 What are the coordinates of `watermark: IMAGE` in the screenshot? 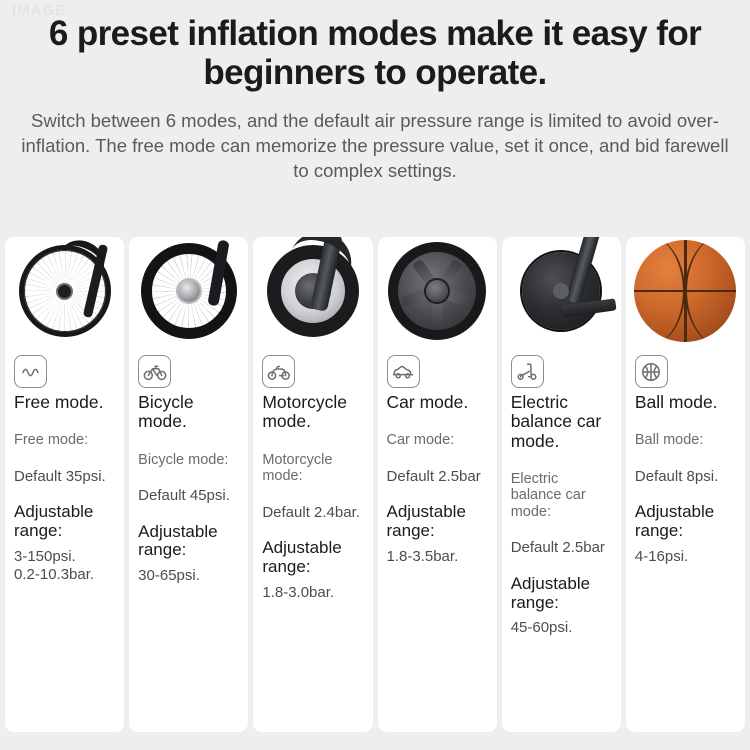 It's located at (39, 10).